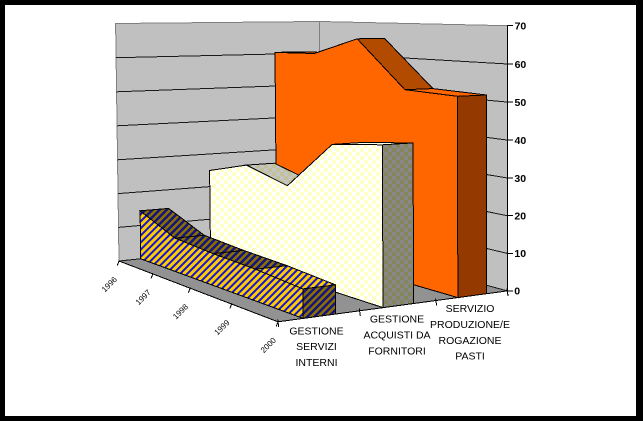 Image resolution: width=643 pixels, height=421 pixels. Describe the element at coordinates (470, 357) in the screenshot. I see `svg-text: PASTI` at that location.